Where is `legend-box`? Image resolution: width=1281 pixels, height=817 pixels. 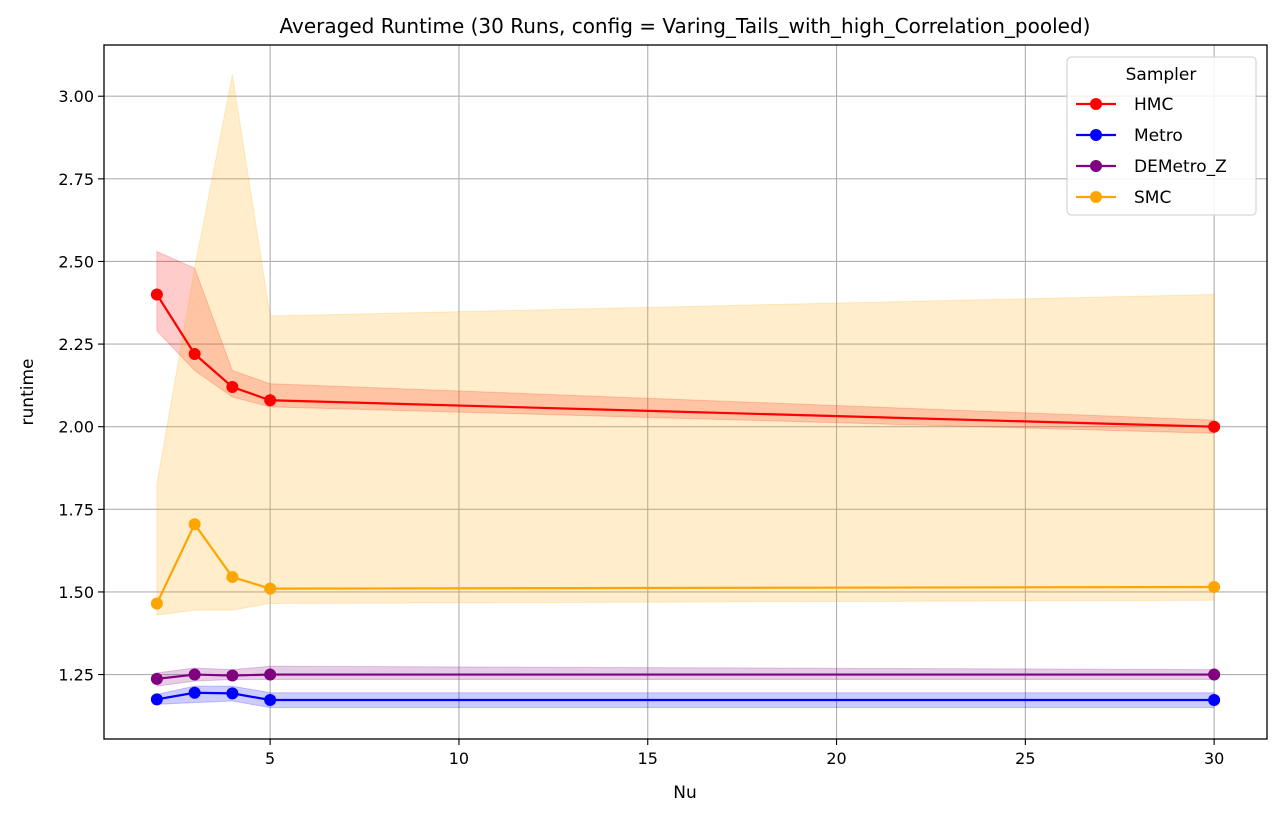 legend-box is located at coordinates (1161, 136).